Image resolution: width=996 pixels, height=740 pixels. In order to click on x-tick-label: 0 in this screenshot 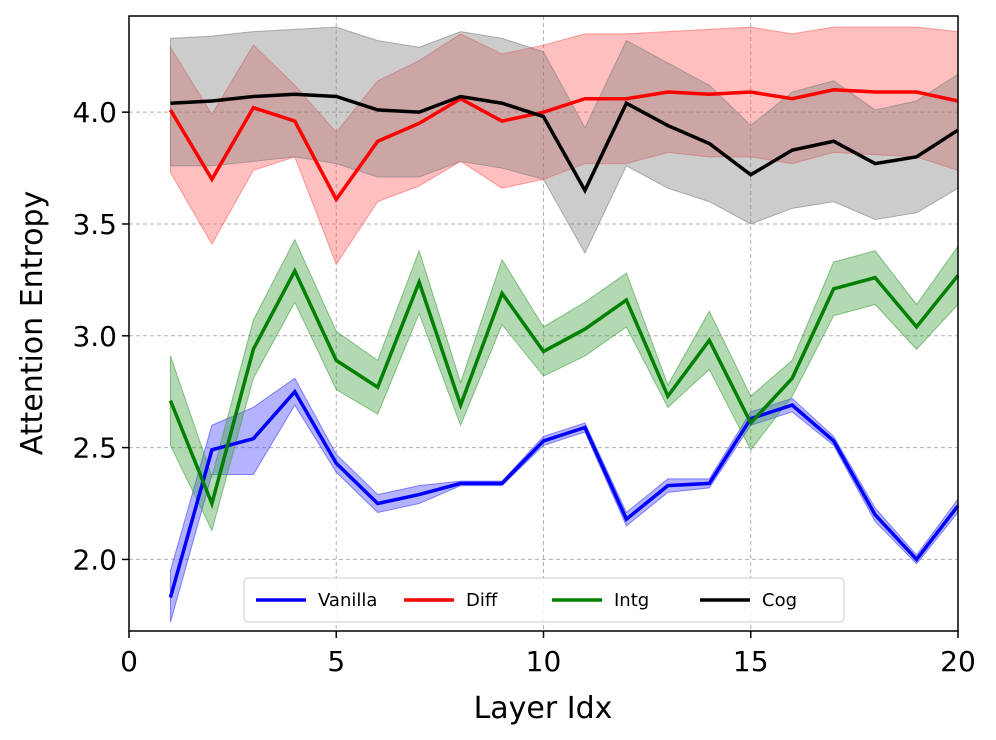, I will do `click(129, 661)`.